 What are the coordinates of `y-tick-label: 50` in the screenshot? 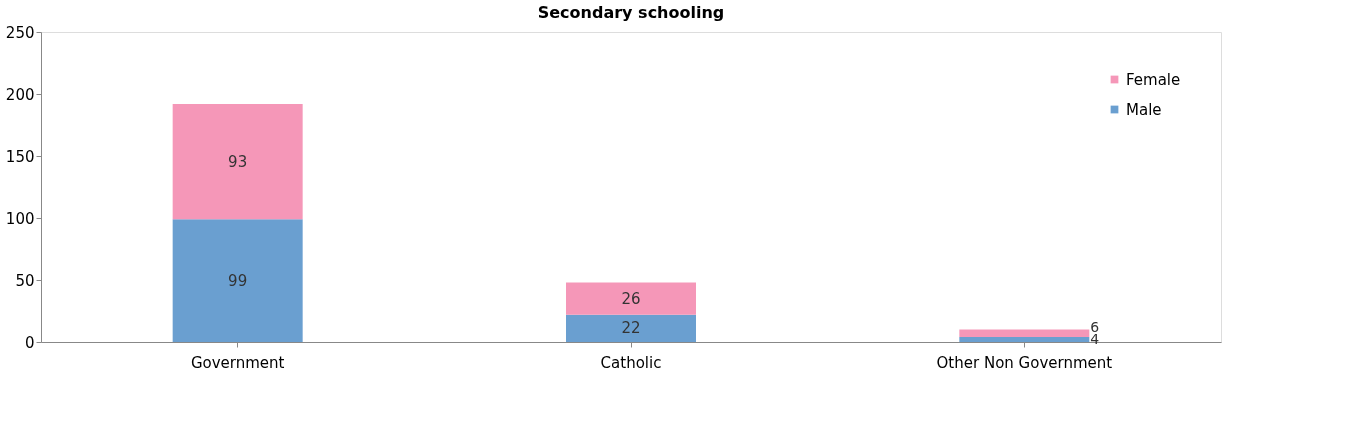 It's located at (25, 280).